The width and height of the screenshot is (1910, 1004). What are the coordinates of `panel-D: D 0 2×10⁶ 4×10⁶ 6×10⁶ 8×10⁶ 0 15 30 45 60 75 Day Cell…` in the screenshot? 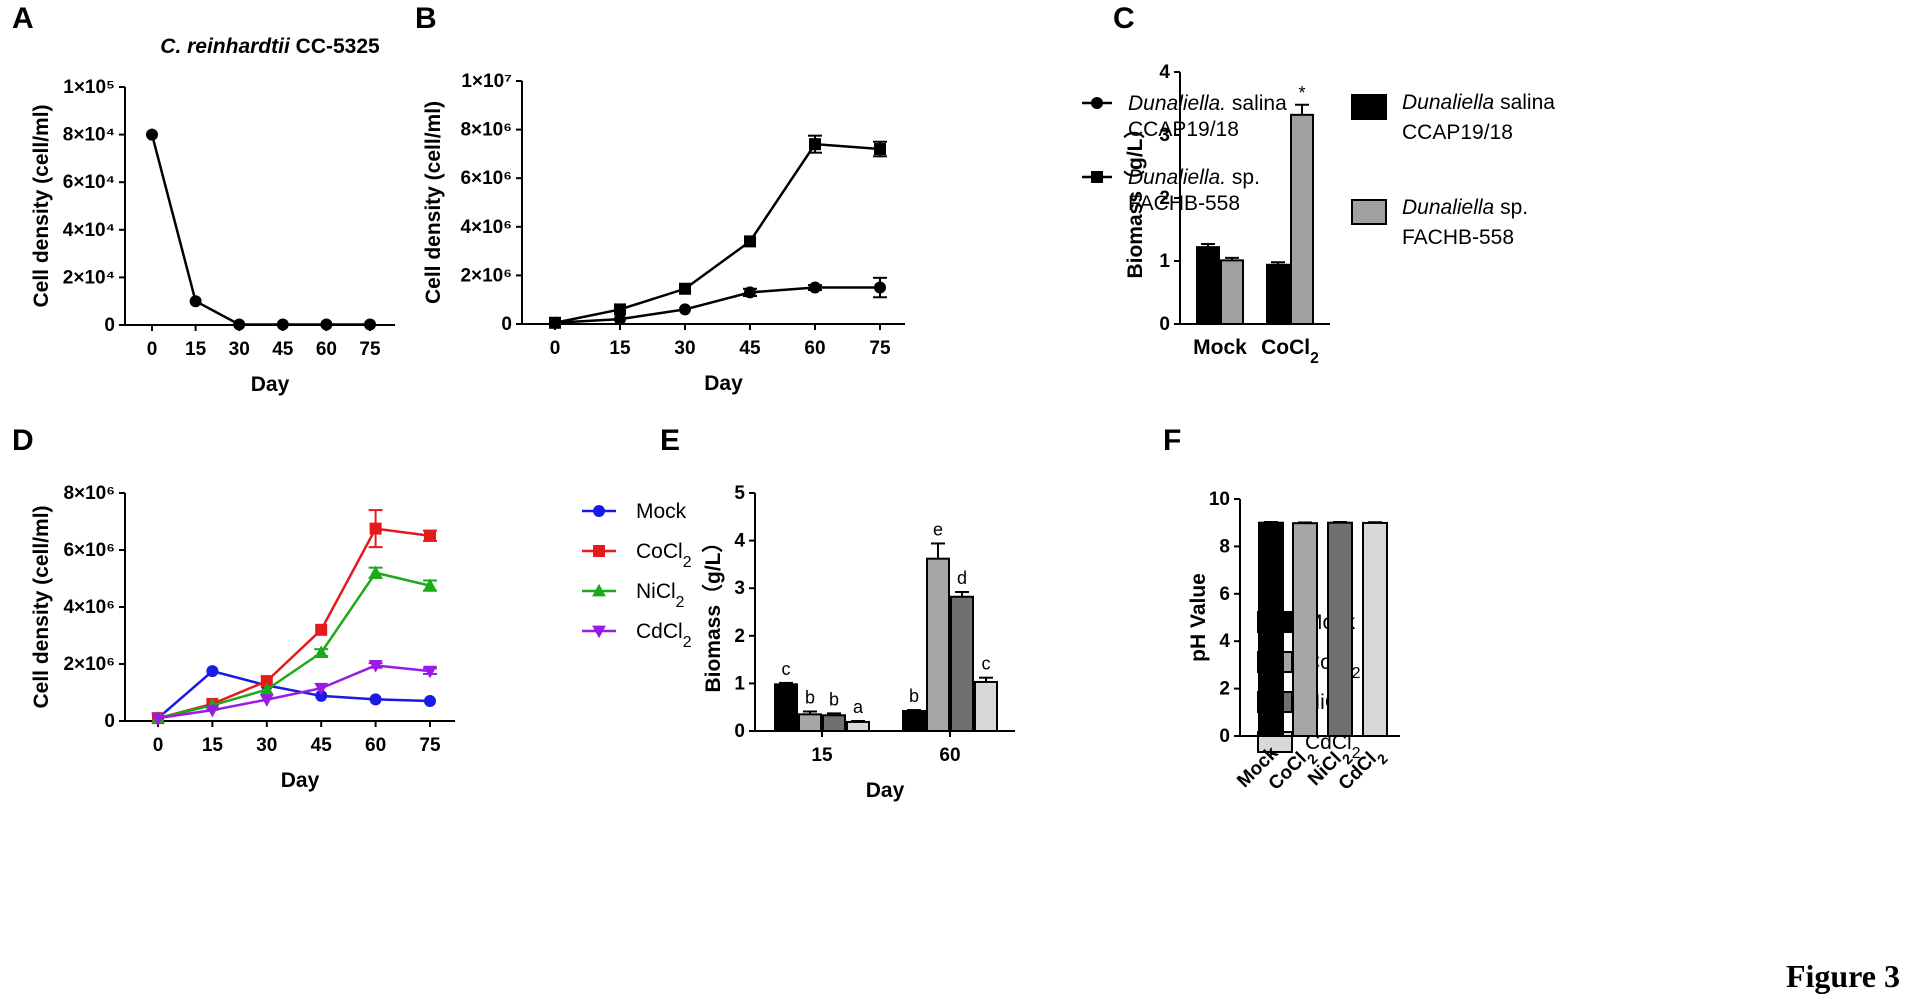 It's located at (233, 608).